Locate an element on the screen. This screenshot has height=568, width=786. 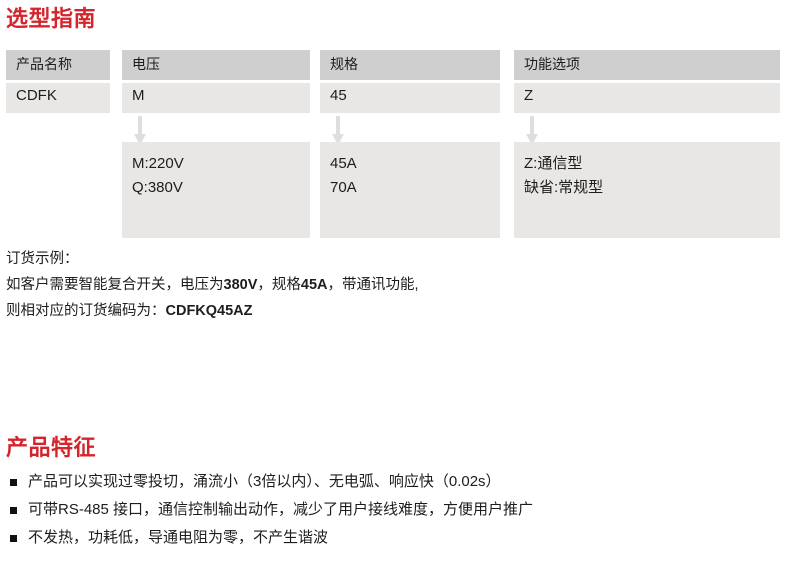
column-header: 规格 is located at coordinates (410, 65).